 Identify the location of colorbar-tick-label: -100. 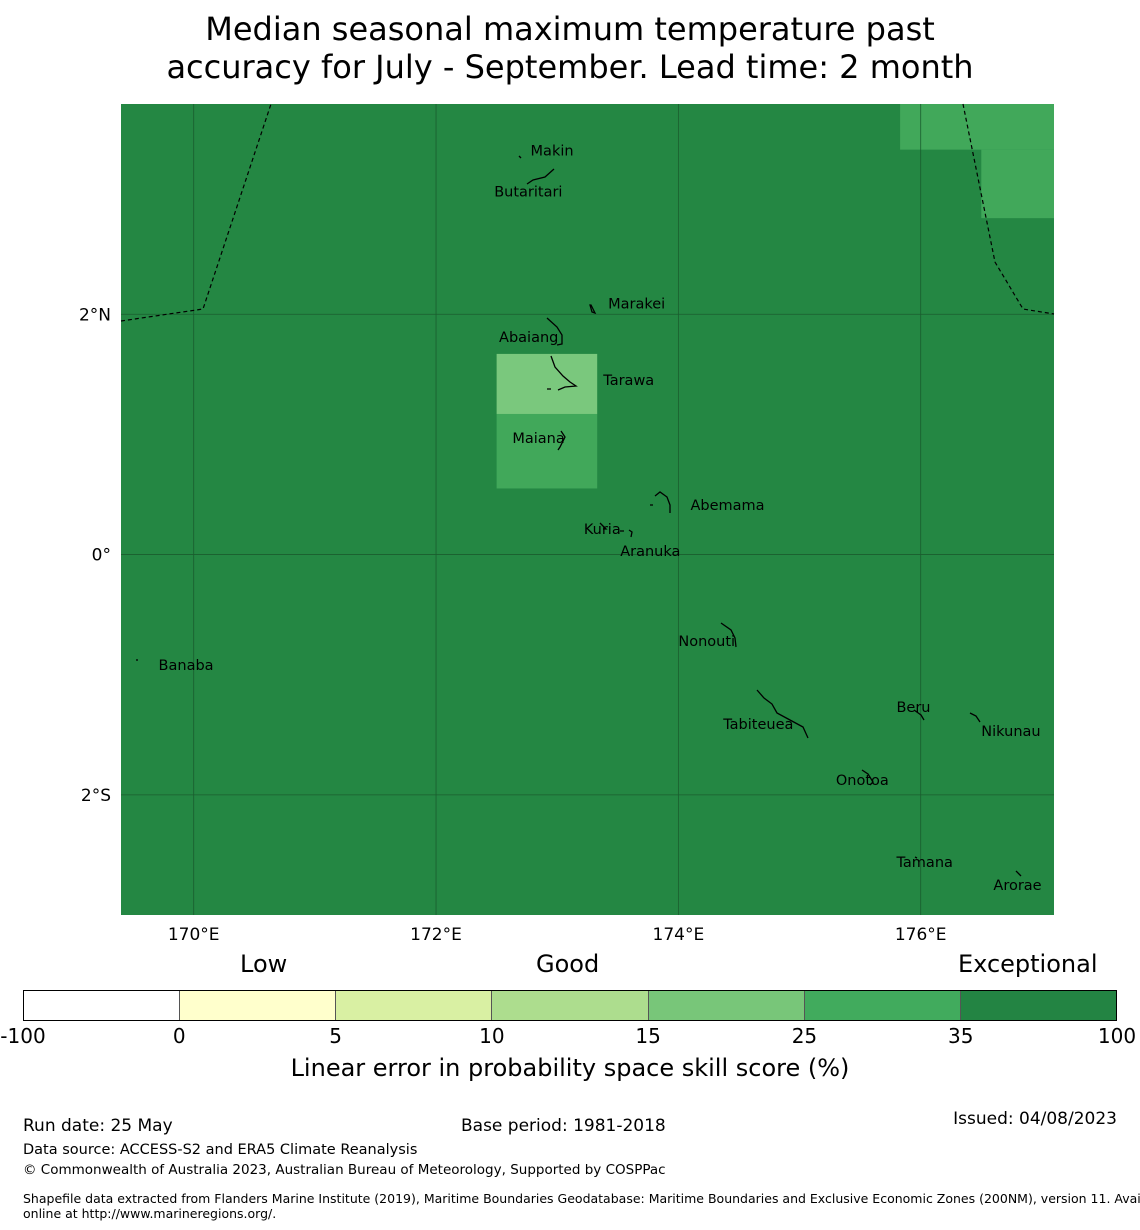
(23, 1036).